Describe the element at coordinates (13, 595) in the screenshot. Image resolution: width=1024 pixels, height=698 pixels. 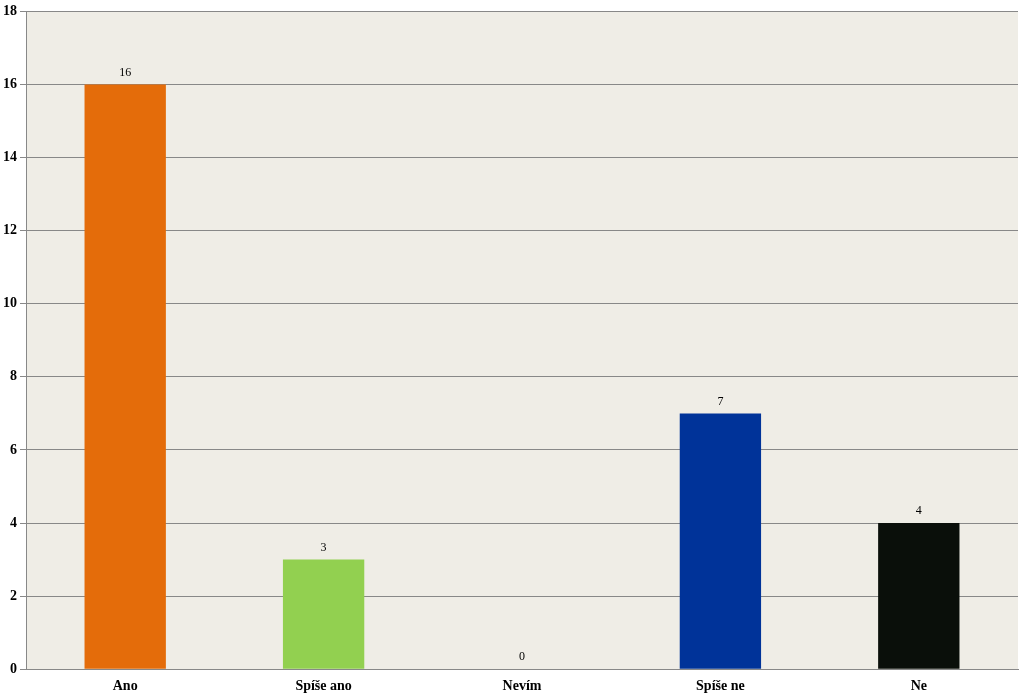
I see `y-tick-label: 2` at that location.